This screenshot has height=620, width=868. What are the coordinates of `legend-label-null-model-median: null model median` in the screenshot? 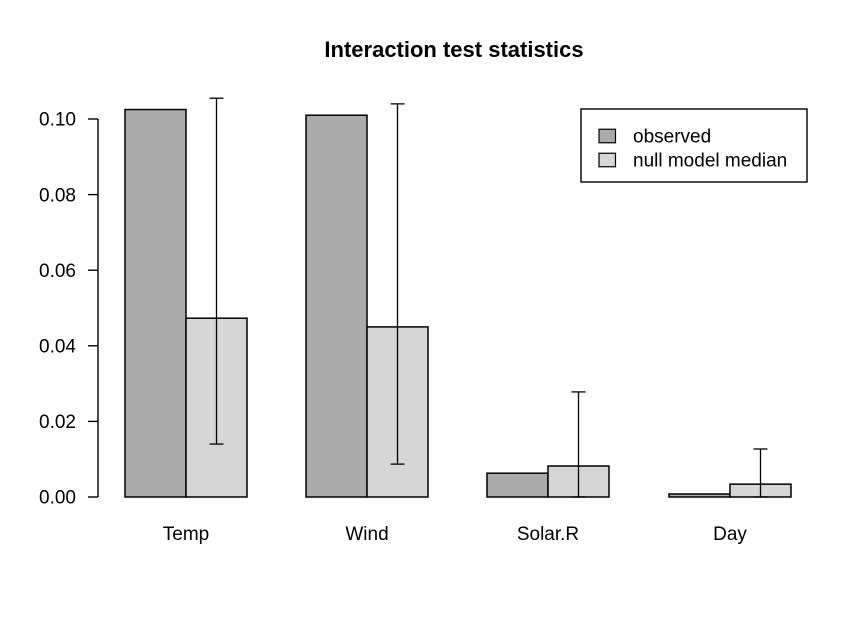 It's located at (710, 161).